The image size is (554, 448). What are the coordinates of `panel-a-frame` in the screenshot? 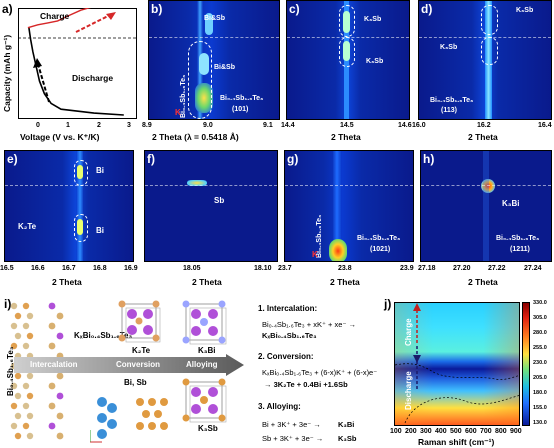 It's located at (77, 63).